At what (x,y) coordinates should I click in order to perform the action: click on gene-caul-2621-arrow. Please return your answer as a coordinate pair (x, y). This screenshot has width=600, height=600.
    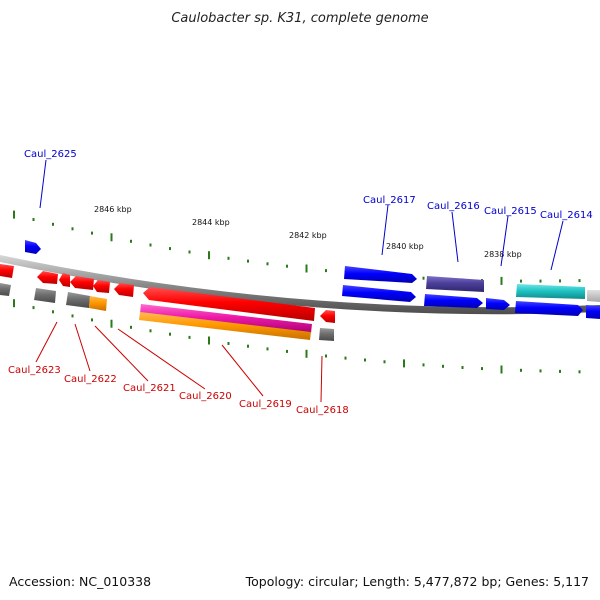
    Looking at the image, I should click on (98, 303).